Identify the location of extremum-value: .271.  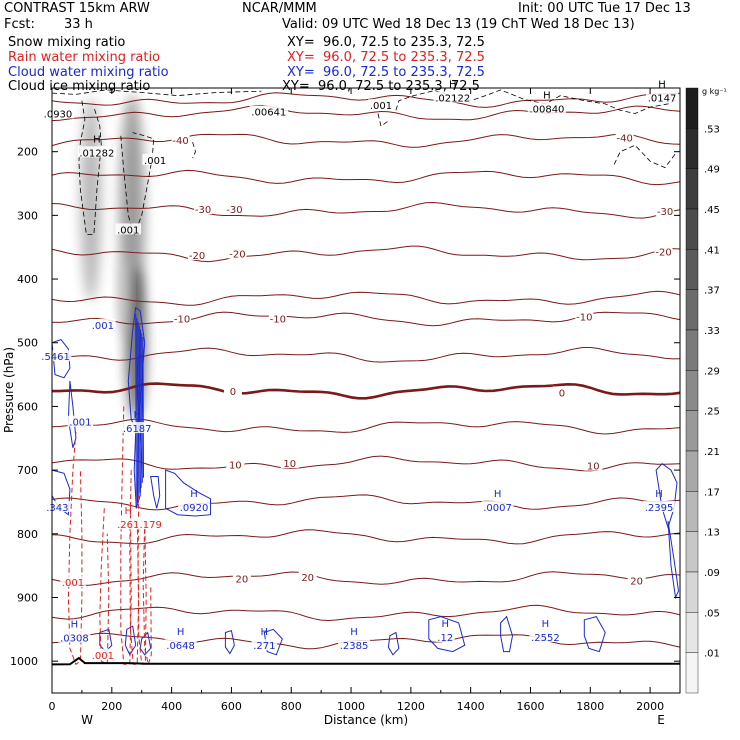
(264, 646).